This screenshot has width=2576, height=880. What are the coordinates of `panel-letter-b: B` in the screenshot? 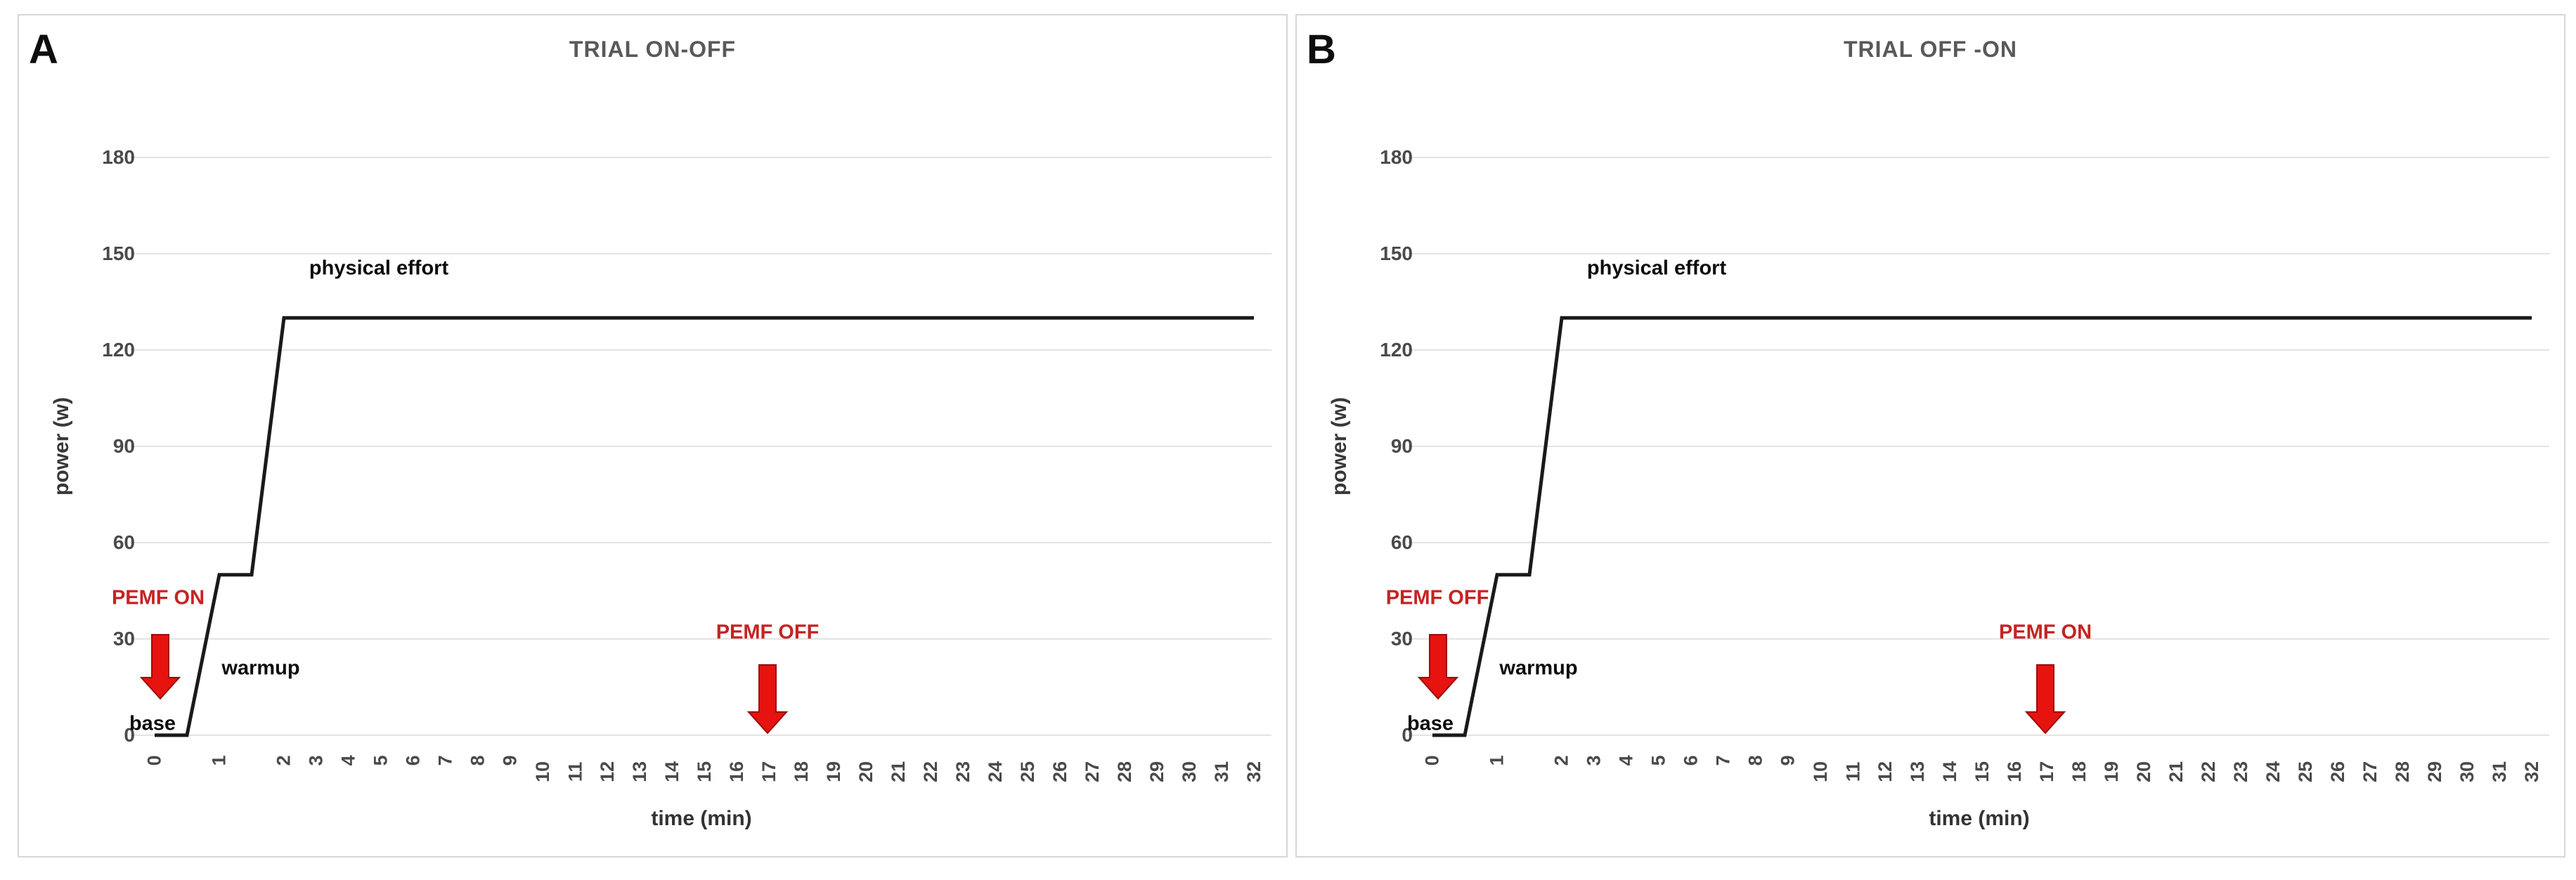 It's located at (1321, 49).